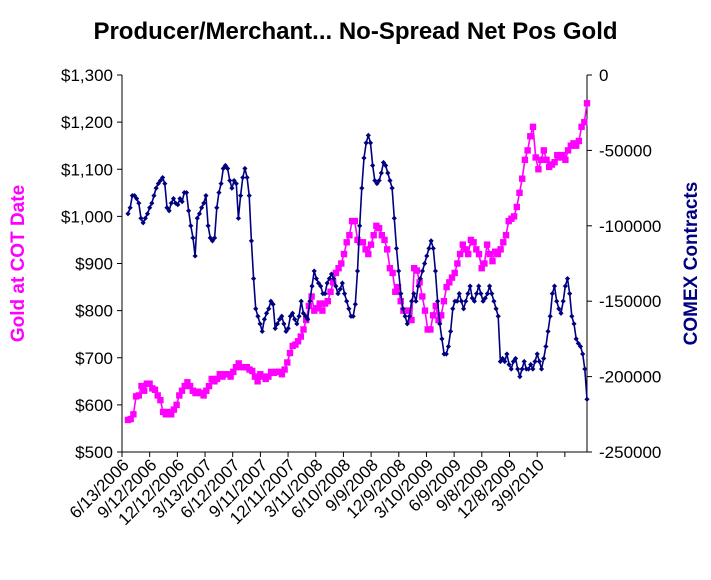 This screenshot has height=580, width=711. What do you see at coordinates (630, 301) in the screenshot?
I see `right-tick-label: -150000` at bounding box center [630, 301].